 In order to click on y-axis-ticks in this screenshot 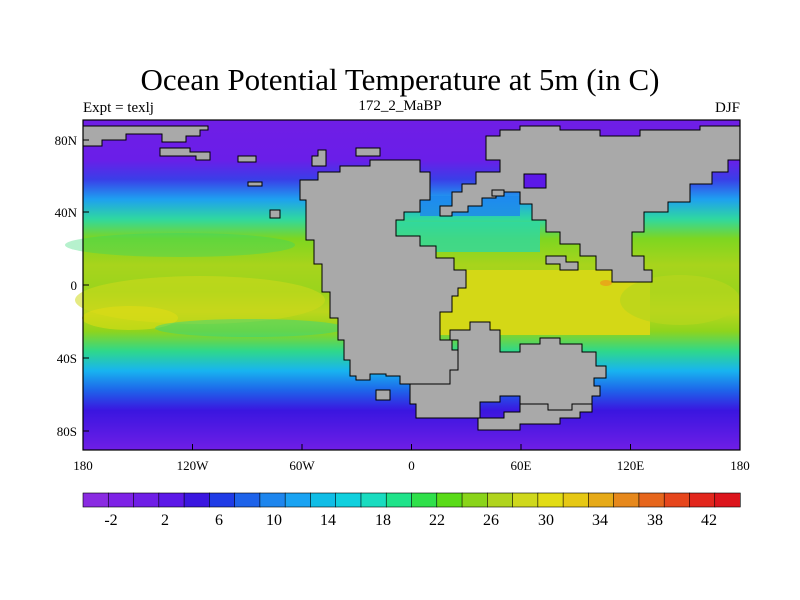, I will do `click(86, 285)`.